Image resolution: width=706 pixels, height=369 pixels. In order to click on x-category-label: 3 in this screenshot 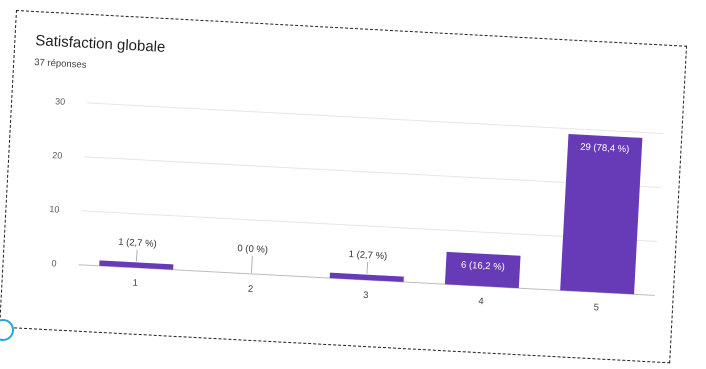, I will do `click(366, 295)`.